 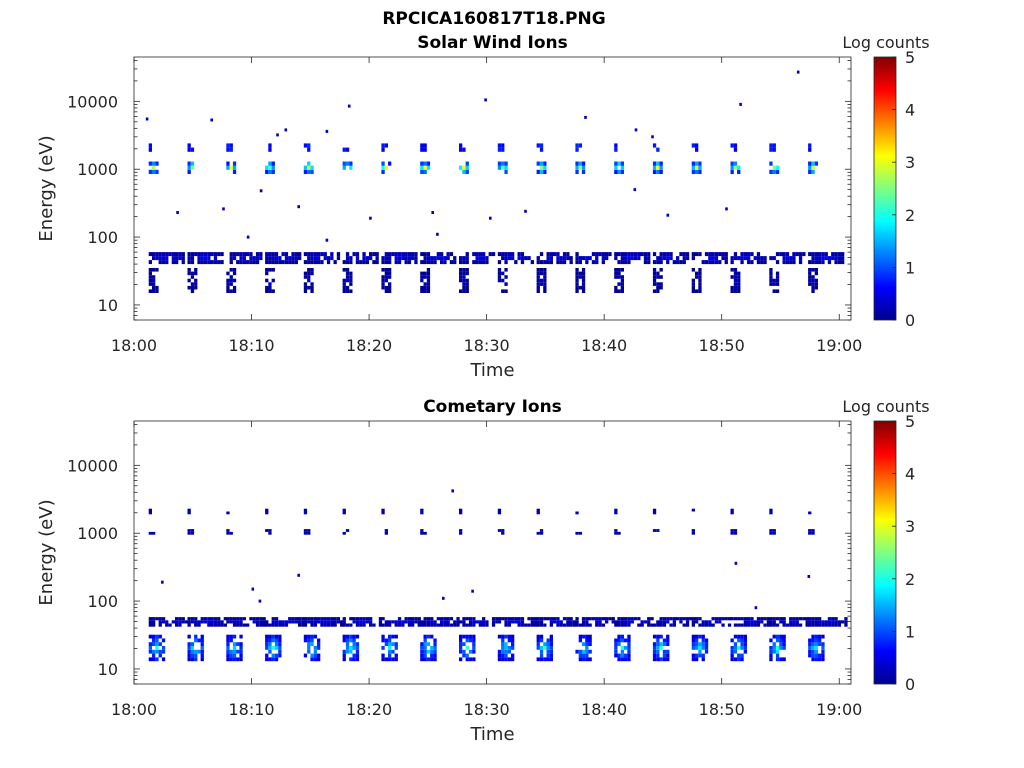 What do you see at coordinates (810, 277) in the screenshot?
I see `p0-cell-s17-b3` at bounding box center [810, 277].